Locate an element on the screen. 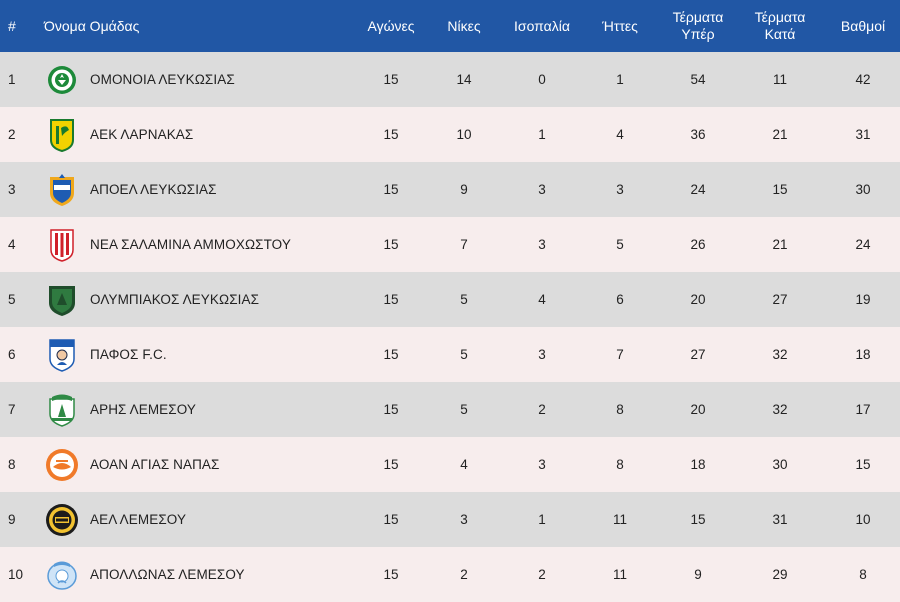 The image size is (900, 602). team-name: ΑΟΑΝ ΑΓΙΑΣ ΝΑΠΑΣ is located at coordinates (155, 464).